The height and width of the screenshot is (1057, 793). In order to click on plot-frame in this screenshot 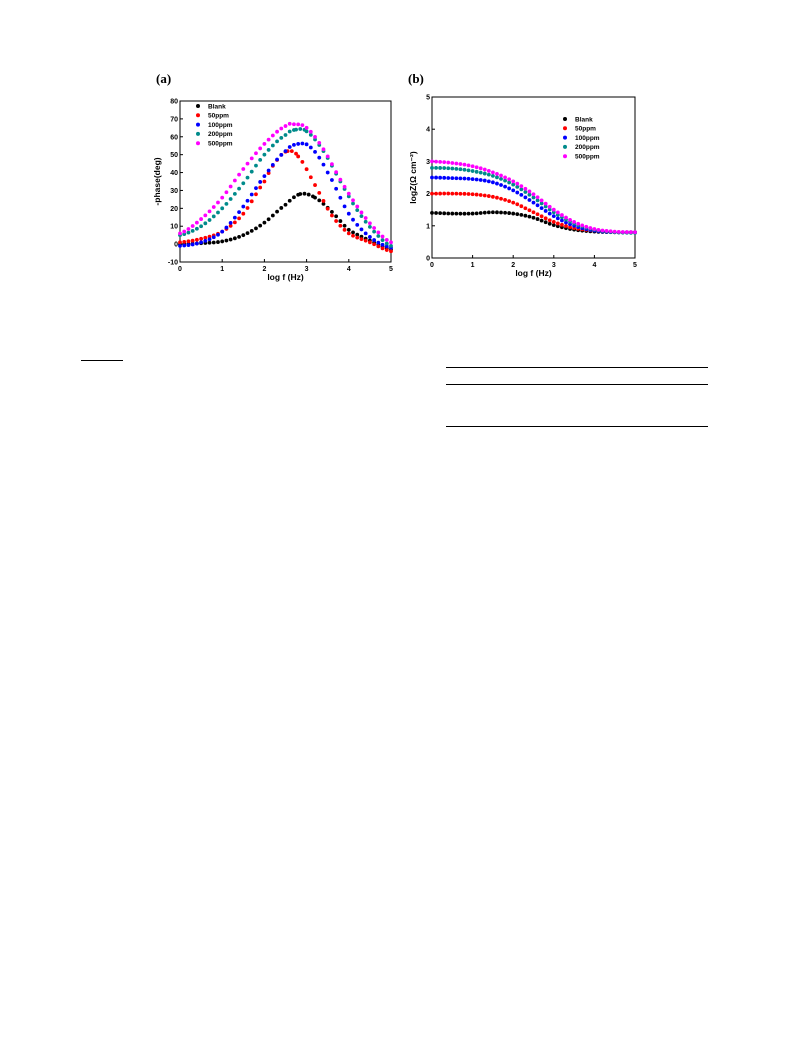, I will do `click(533, 177)`.